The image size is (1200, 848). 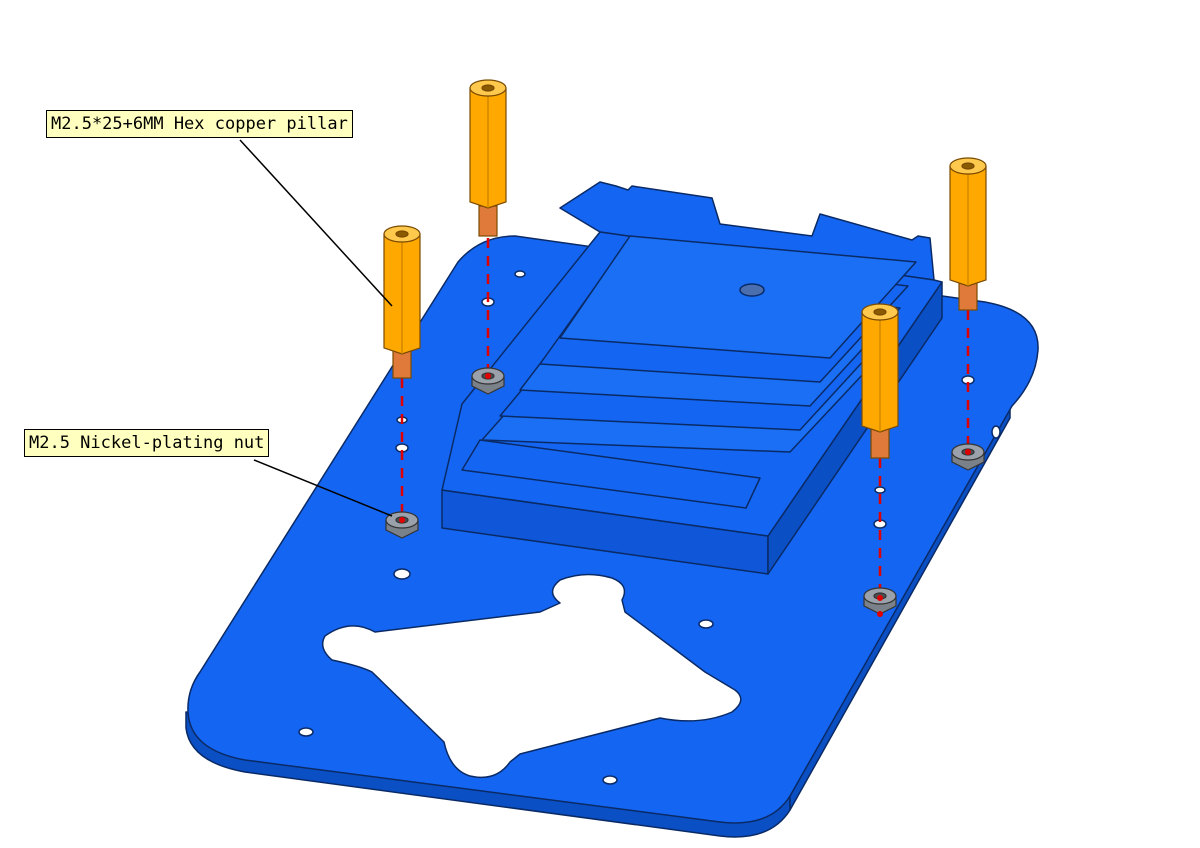 What do you see at coordinates (199, 124) in the screenshot?
I see `pillar-callout-label: M2.5*25+6MM Hex copper pillar` at bounding box center [199, 124].